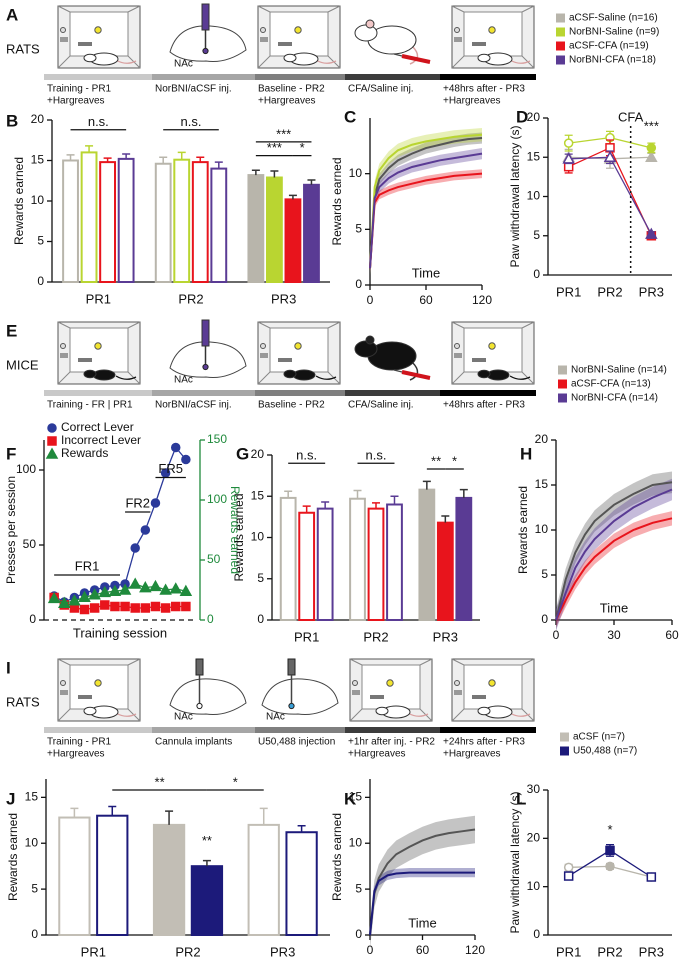  Describe the element at coordinates (398, 55) in the screenshot. I see `needle` at that location.